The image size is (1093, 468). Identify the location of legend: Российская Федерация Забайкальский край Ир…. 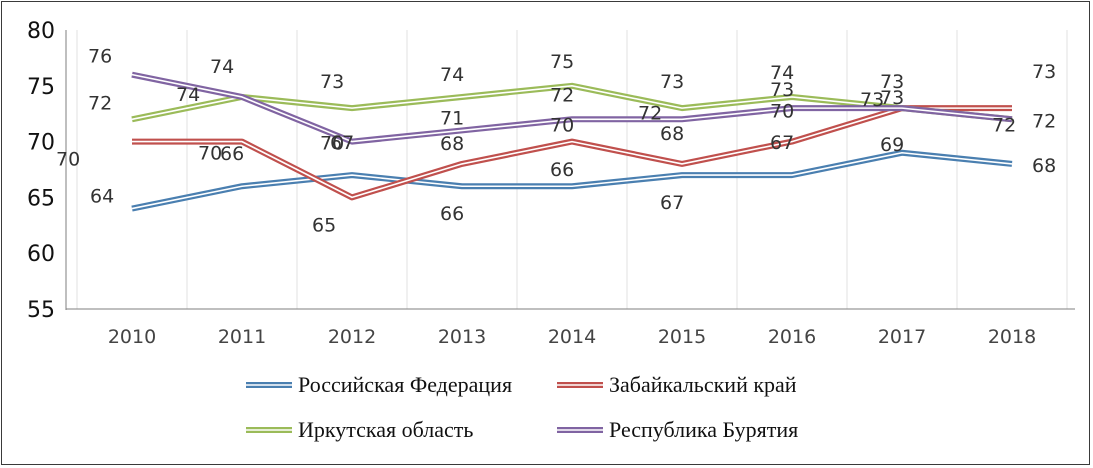
(522, 407).